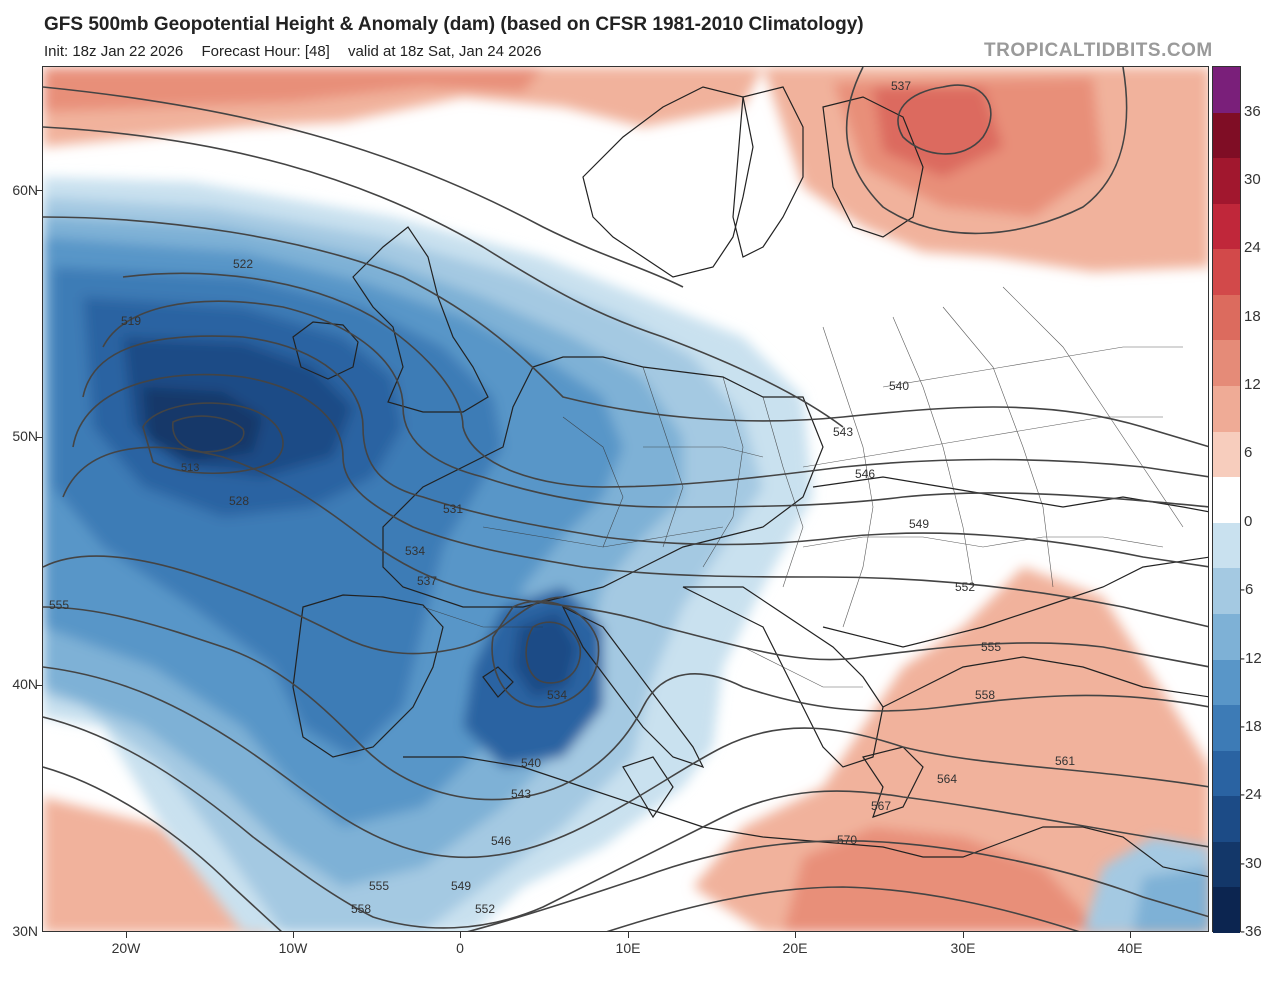 This screenshot has width=1280, height=983. Describe the element at coordinates (239, 501) in the screenshot. I see `contour-label: 528` at that location.